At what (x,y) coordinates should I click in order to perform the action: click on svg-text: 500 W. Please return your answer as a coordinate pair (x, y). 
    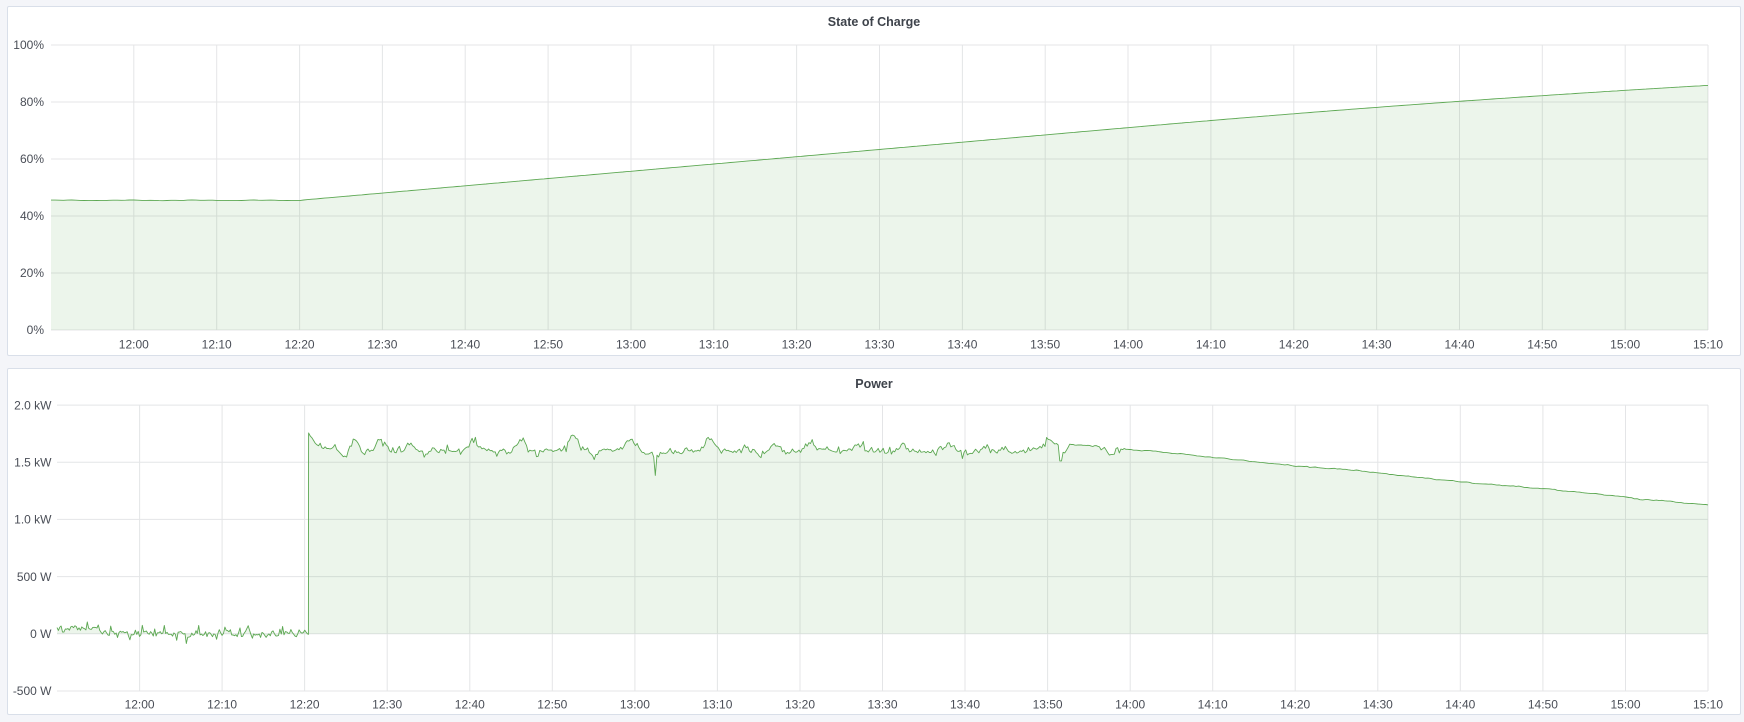
    Looking at the image, I should click on (34, 577).